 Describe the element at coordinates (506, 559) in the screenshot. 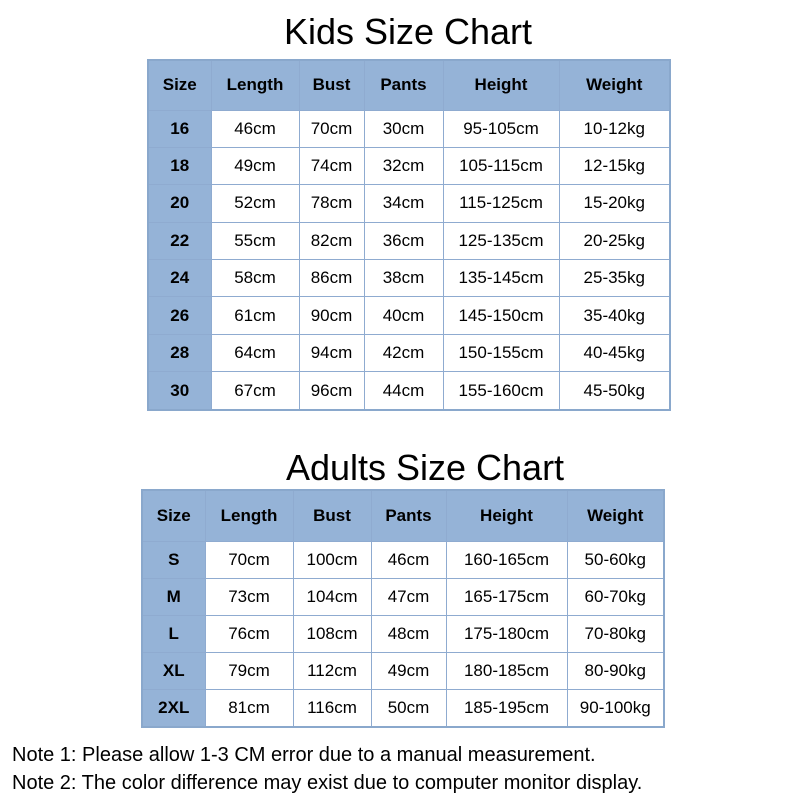

I see `cell-height: 160-165cm` at that location.